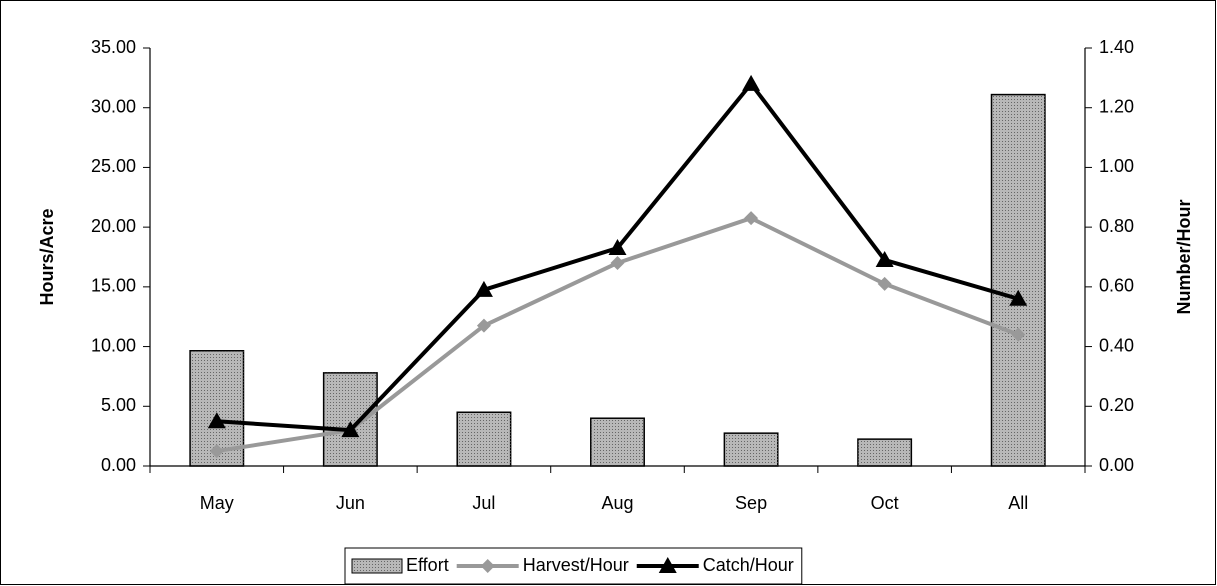 The image size is (1217, 586). What do you see at coordinates (1184, 256) in the screenshot?
I see `y2-axis-title: Number/Hour` at bounding box center [1184, 256].